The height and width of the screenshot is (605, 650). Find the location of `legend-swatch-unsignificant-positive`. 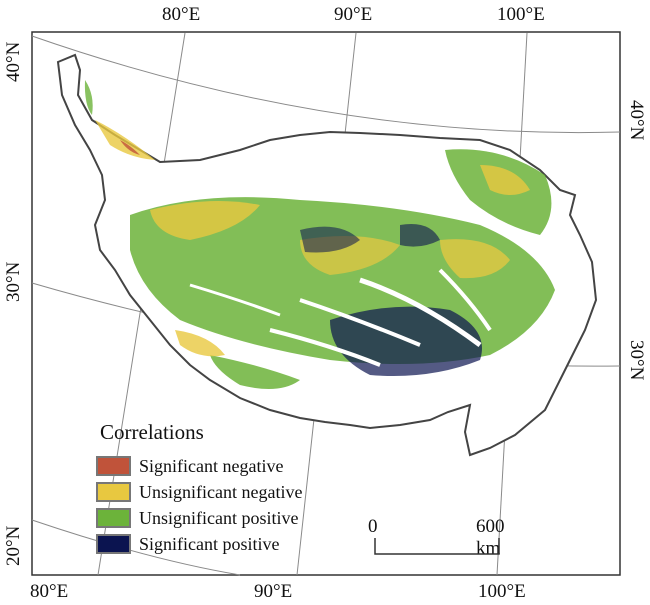

legend-swatch-unsignificant-positive is located at coordinates (113, 518).